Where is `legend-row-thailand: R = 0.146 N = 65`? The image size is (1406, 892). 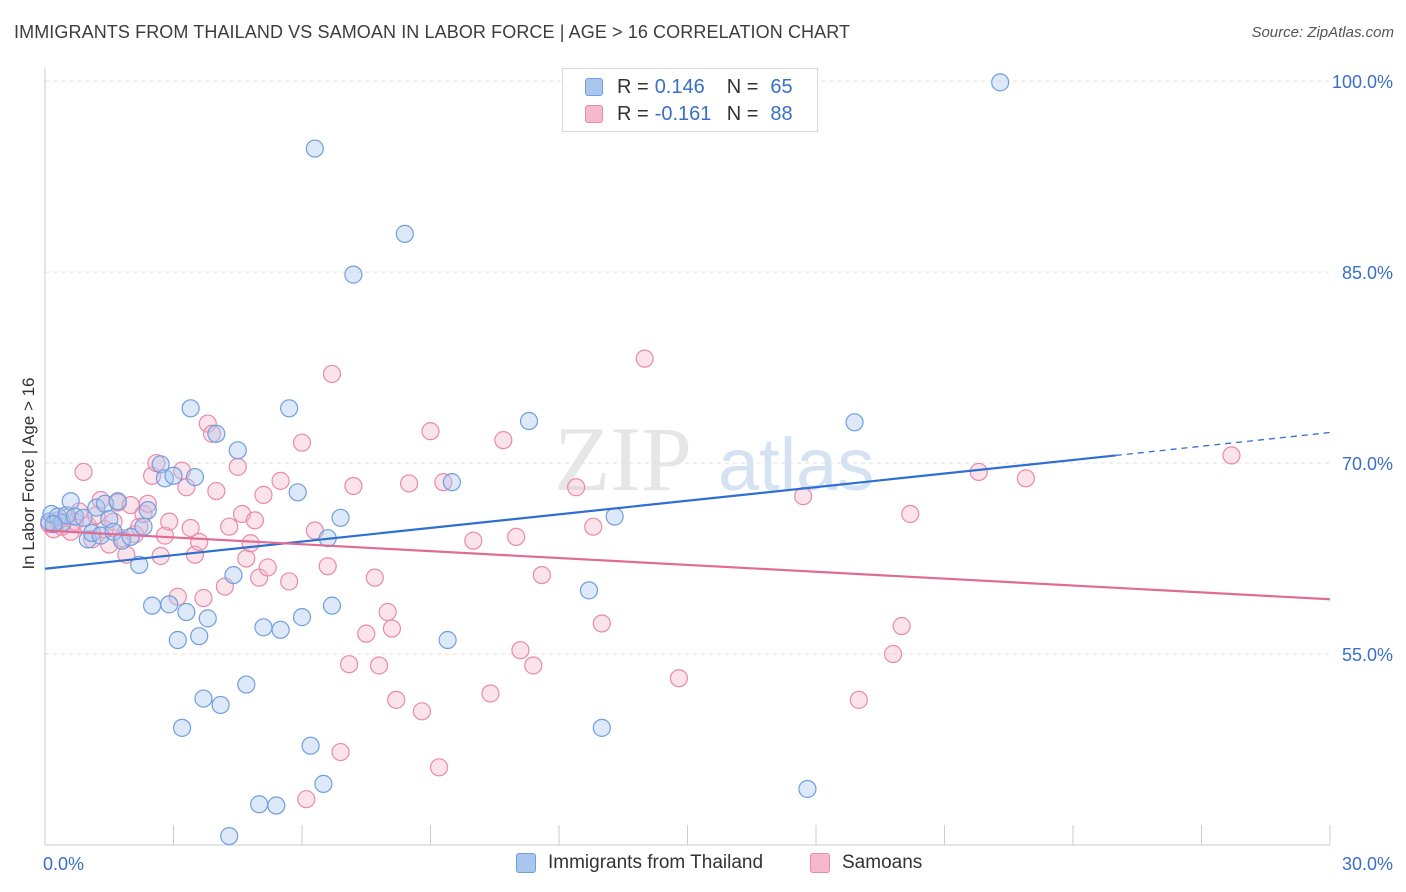
legend-row-thailand: R = 0.146 N = 65 is located at coordinates (689, 87).